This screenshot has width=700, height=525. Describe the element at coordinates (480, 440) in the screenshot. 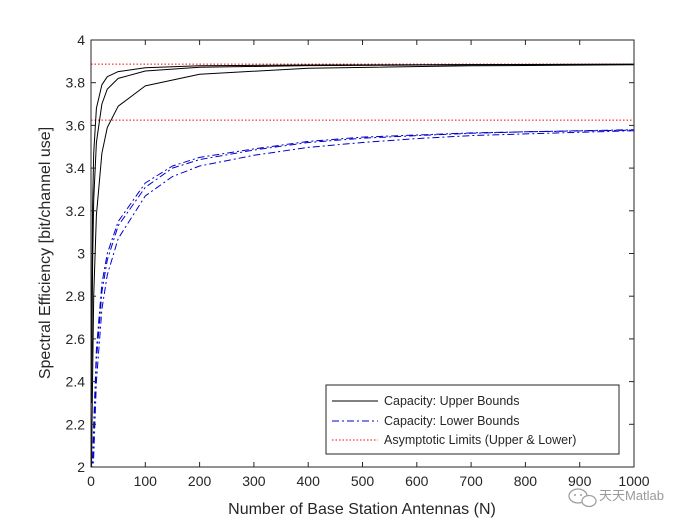

I see `legend-label-asymptotic: Asymptotic Limits (Upper & Lower)` at that location.